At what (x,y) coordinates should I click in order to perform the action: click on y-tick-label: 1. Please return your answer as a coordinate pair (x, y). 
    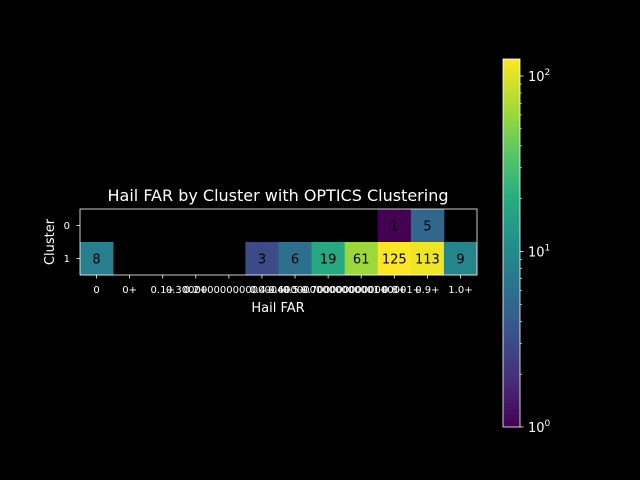
    Looking at the image, I should click on (67, 259).